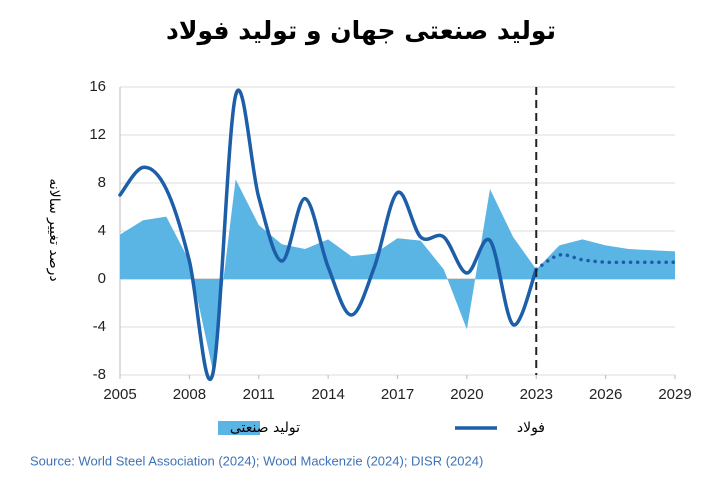  Describe the element at coordinates (361, 31) in the screenshot. I see `chart-title: تولید صنعتی جهان و تولید فولاد` at that location.